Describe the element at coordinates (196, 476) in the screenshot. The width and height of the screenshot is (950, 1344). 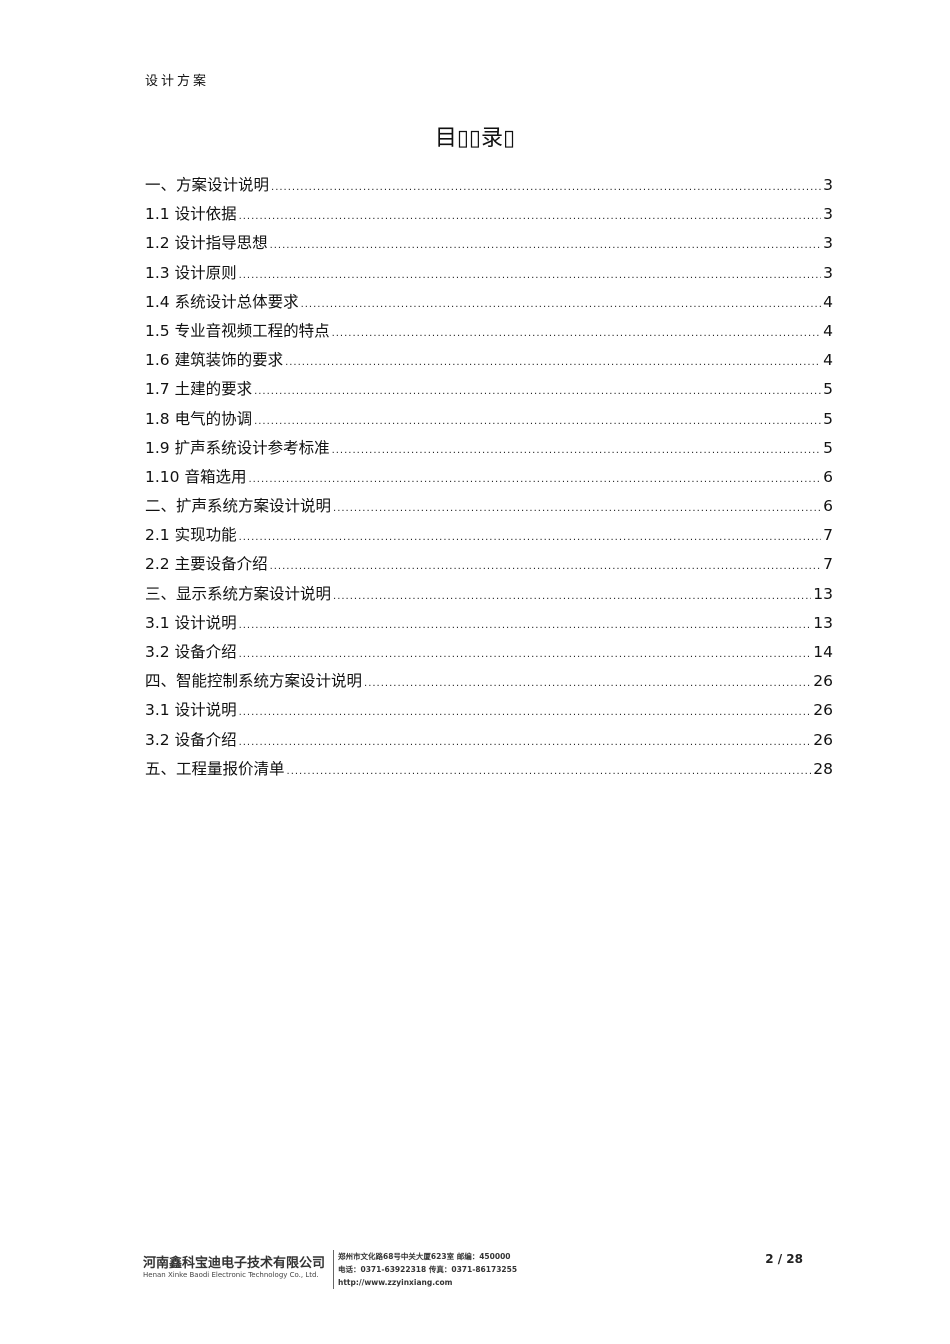
I see `toc-entry-title: 1.10 音箱选用` at that location.